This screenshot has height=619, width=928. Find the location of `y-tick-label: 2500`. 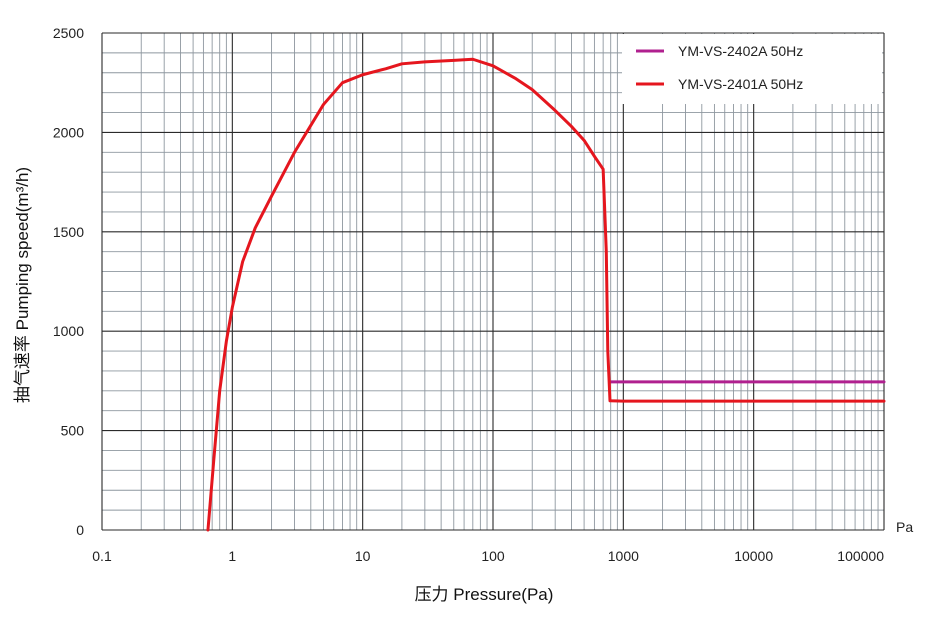

y-tick-label: 2500 is located at coordinates (68, 33).